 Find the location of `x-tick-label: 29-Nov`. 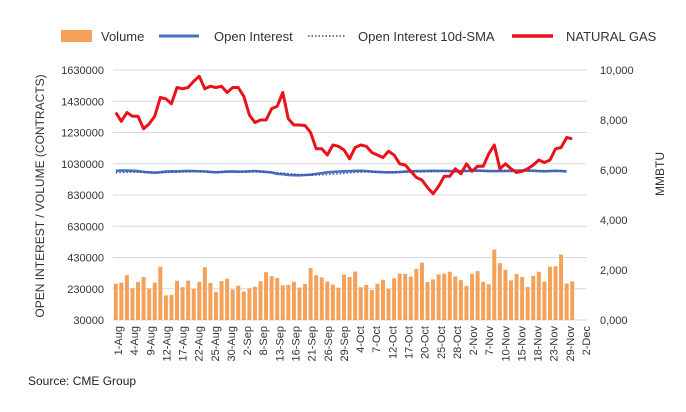

x-tick-label: 29-Nov is located at coordinates (571, 344).